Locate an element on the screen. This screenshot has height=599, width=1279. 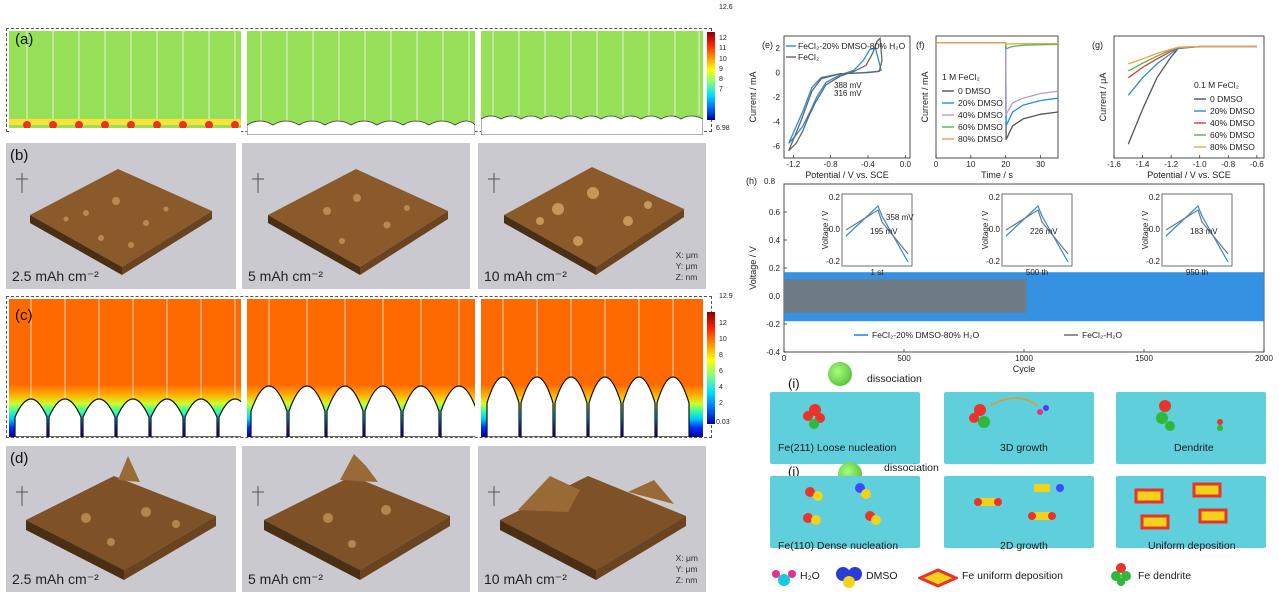
panel-j-label: (j) is located at coordinates (794, 471).